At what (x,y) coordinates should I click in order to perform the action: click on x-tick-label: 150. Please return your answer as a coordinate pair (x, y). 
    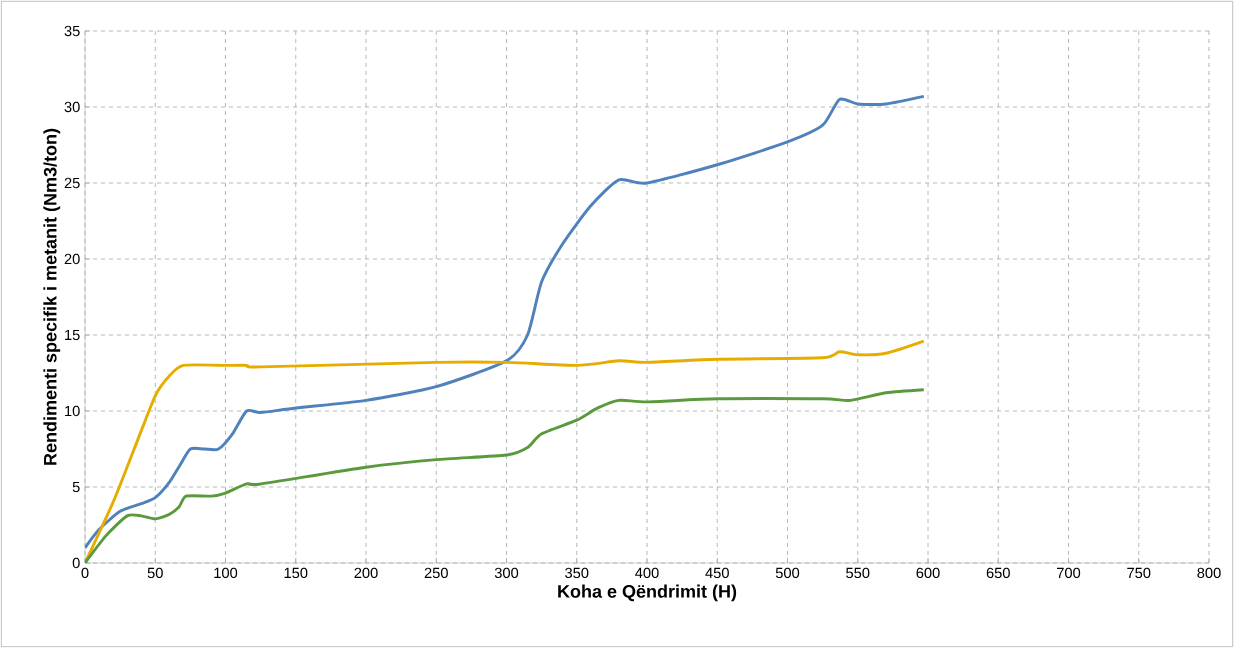
    Looking at the image, I should click on (296, 573).